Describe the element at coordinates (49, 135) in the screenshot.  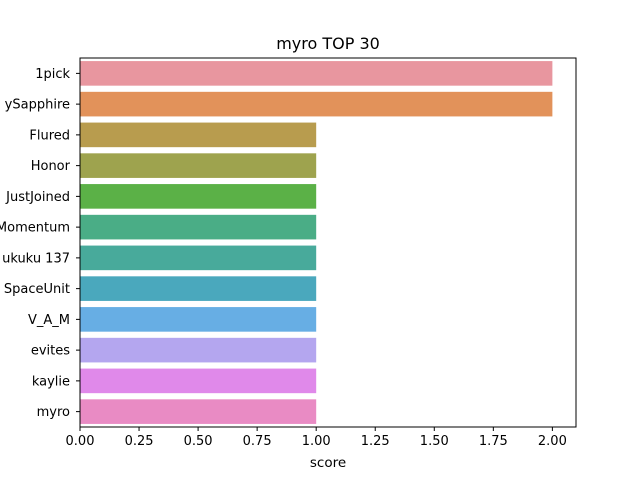
I see `category-label: Flured` at that location.